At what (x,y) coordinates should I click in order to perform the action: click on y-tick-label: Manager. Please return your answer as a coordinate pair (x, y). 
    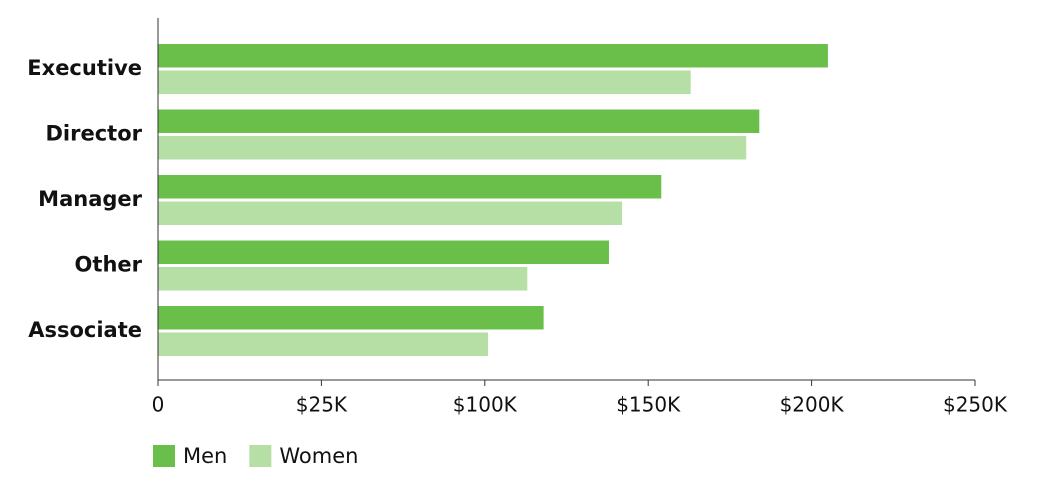
    Looking at the image, I should click on (90, 199).